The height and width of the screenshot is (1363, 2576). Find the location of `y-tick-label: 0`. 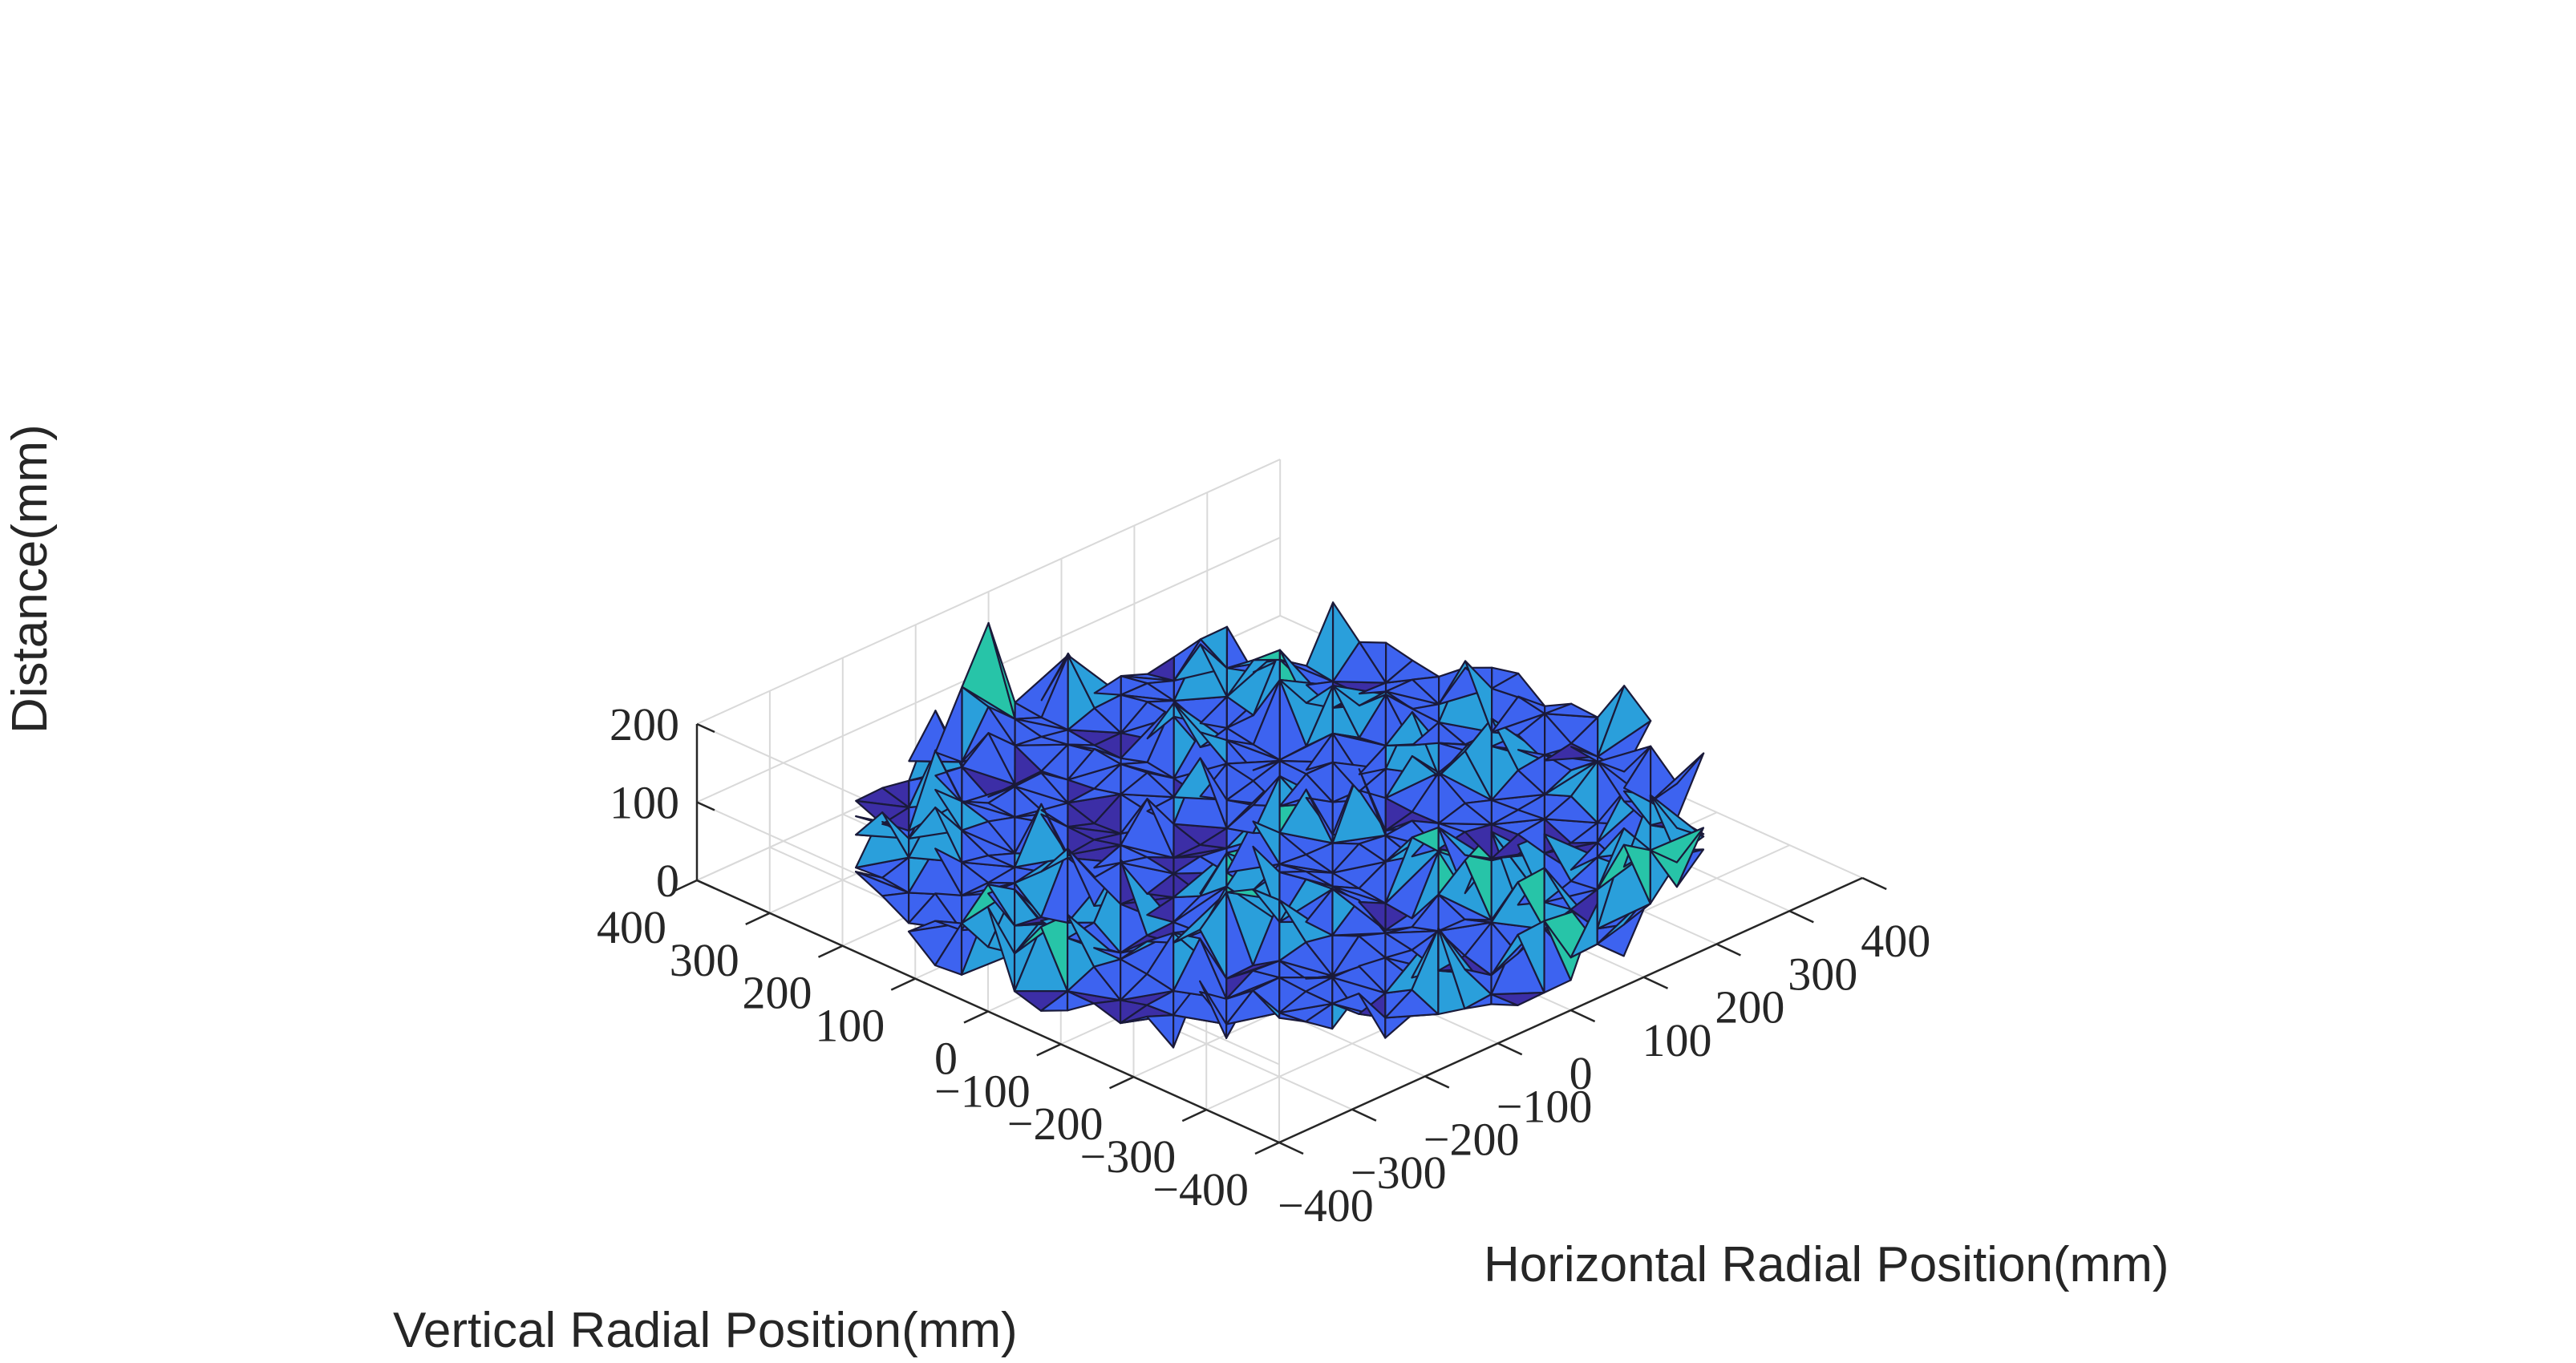

y-tick-label: 0 is located at coordinates (946, 1058).